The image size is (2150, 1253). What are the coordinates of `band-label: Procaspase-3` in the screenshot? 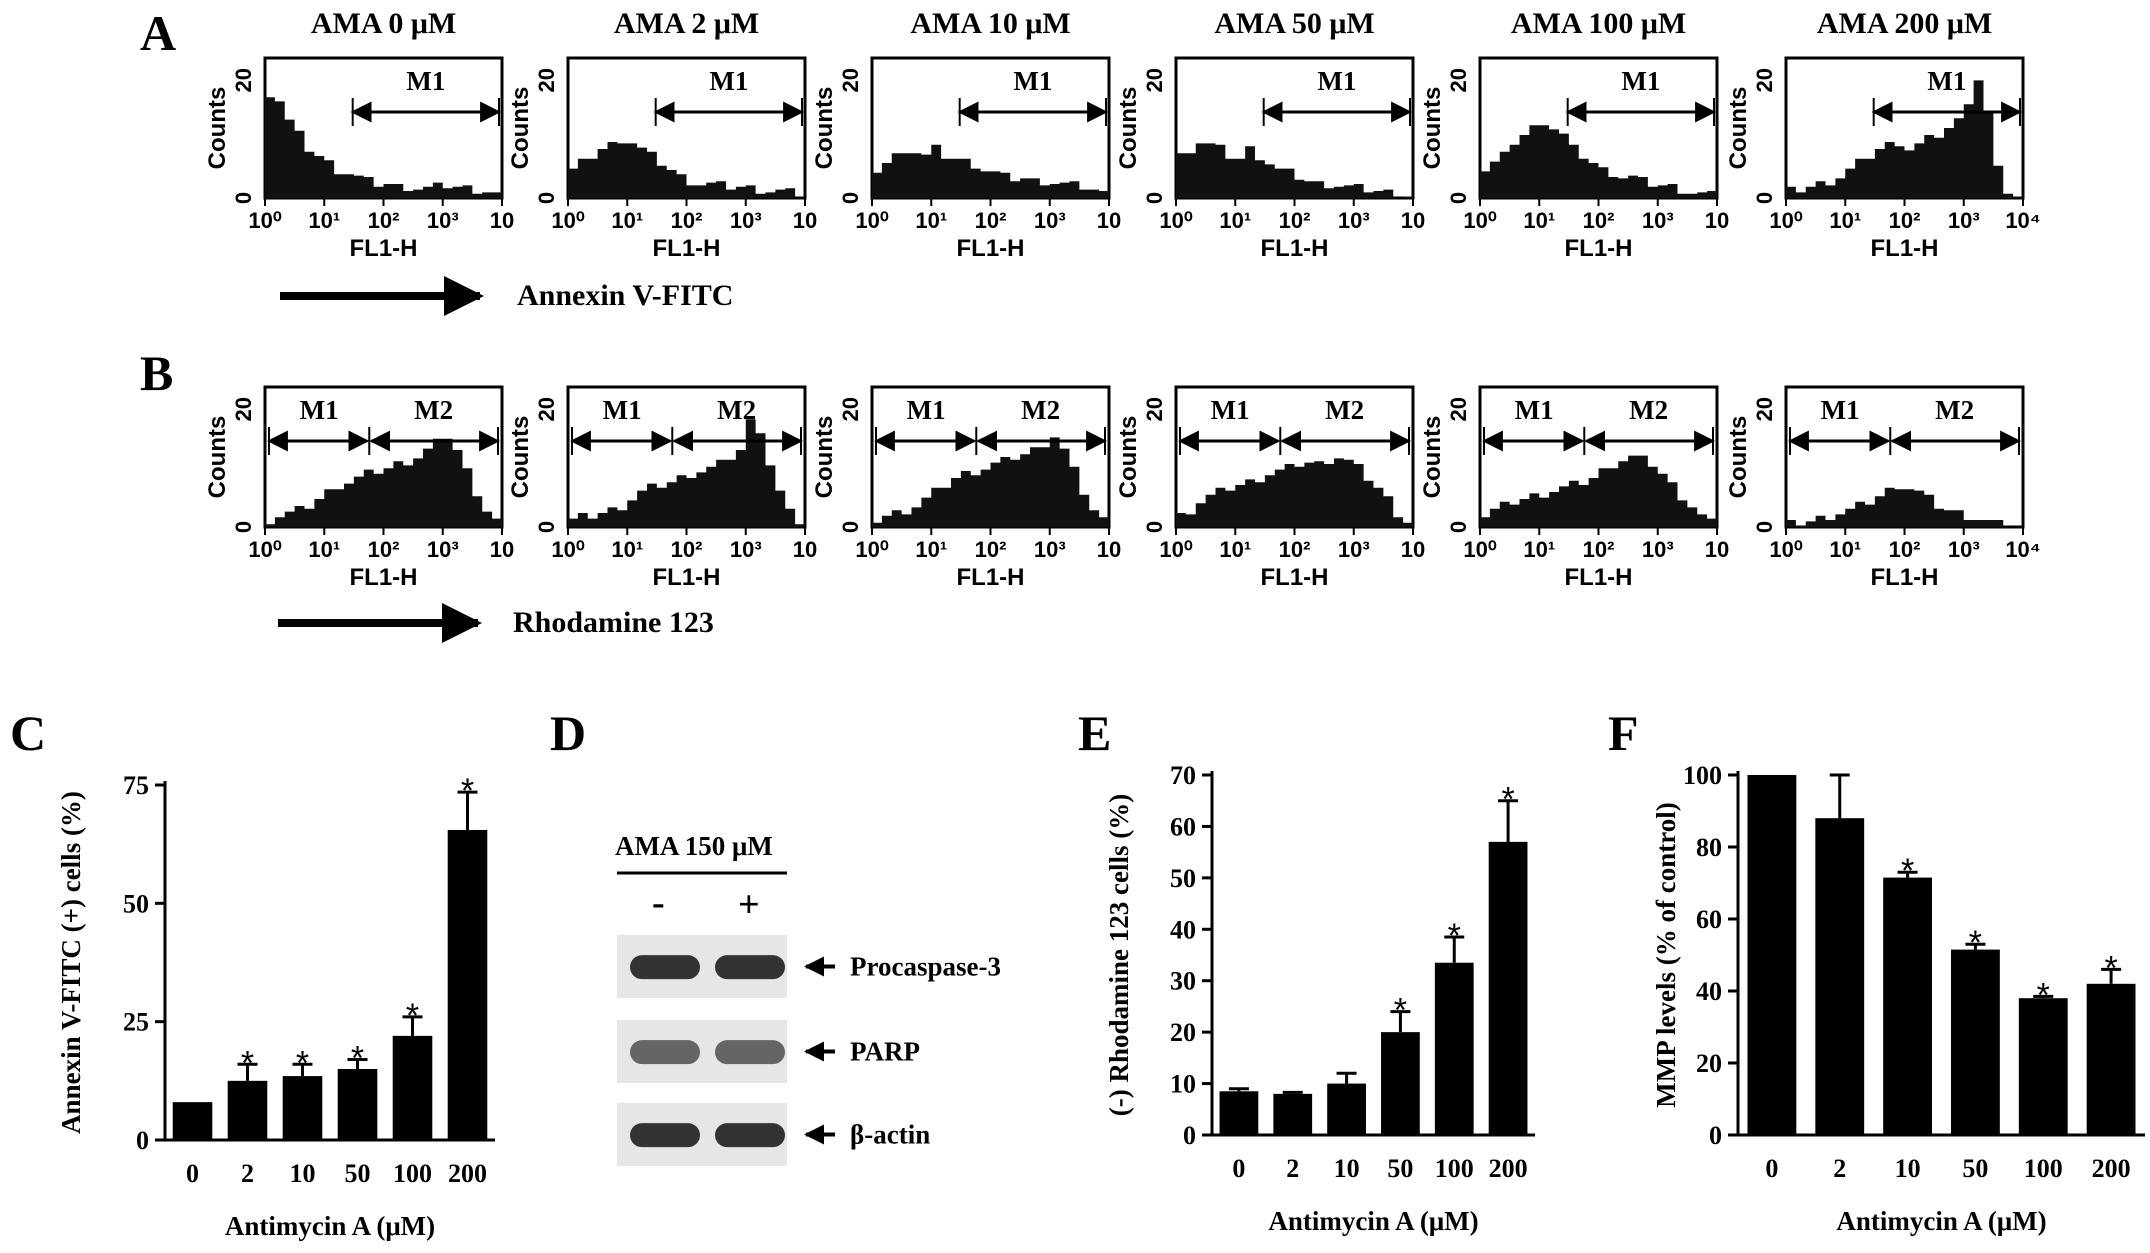 It's located at (925, 967).